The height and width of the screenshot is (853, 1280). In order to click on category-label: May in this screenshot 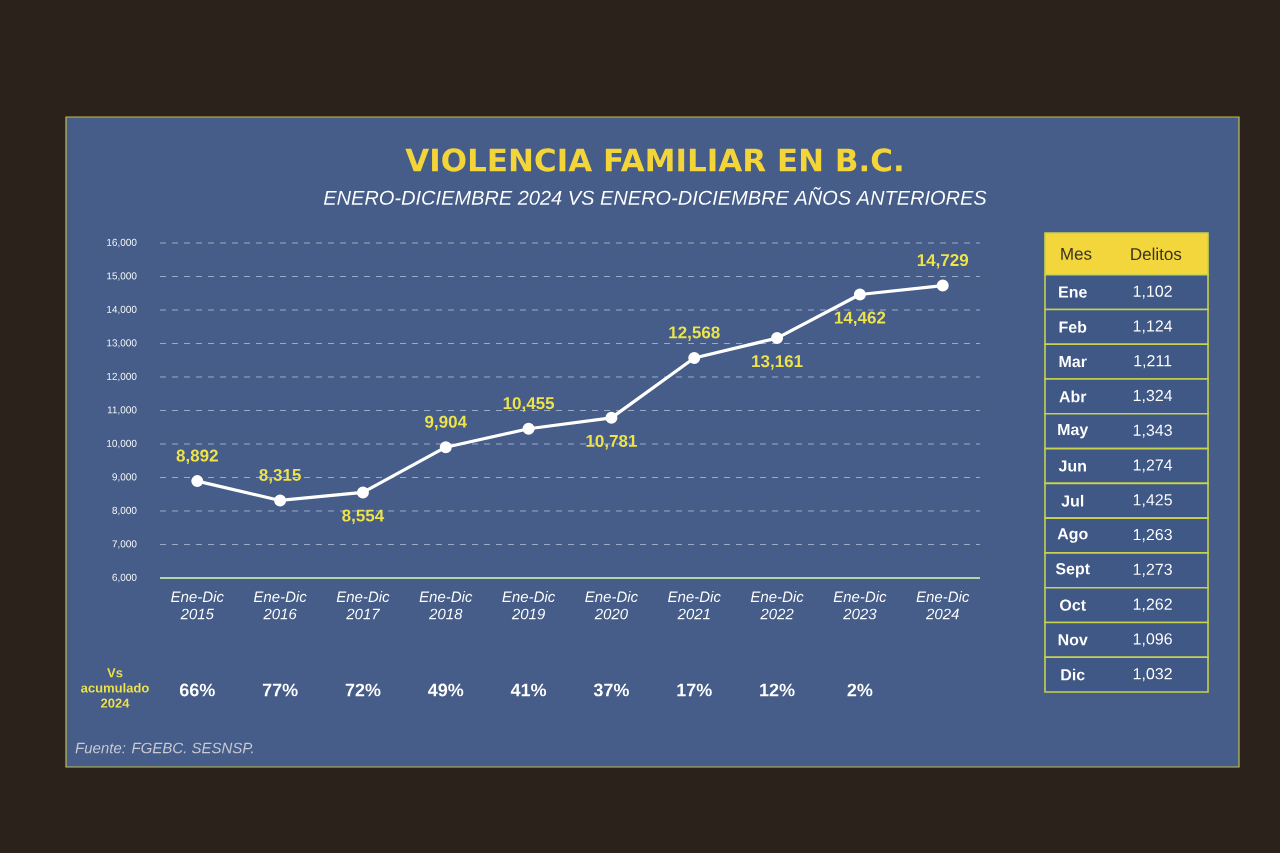, I will do `click(1073, 431)`.